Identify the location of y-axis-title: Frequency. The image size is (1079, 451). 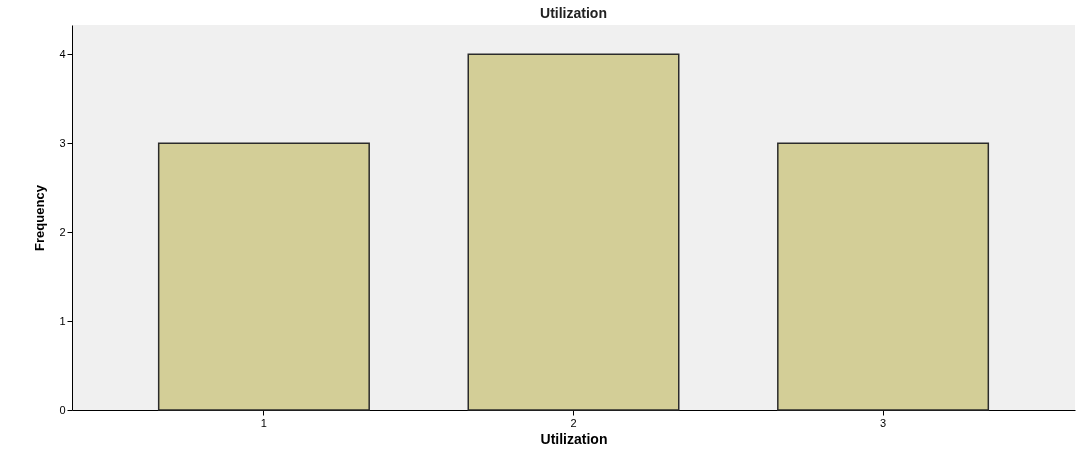
(40, 217).